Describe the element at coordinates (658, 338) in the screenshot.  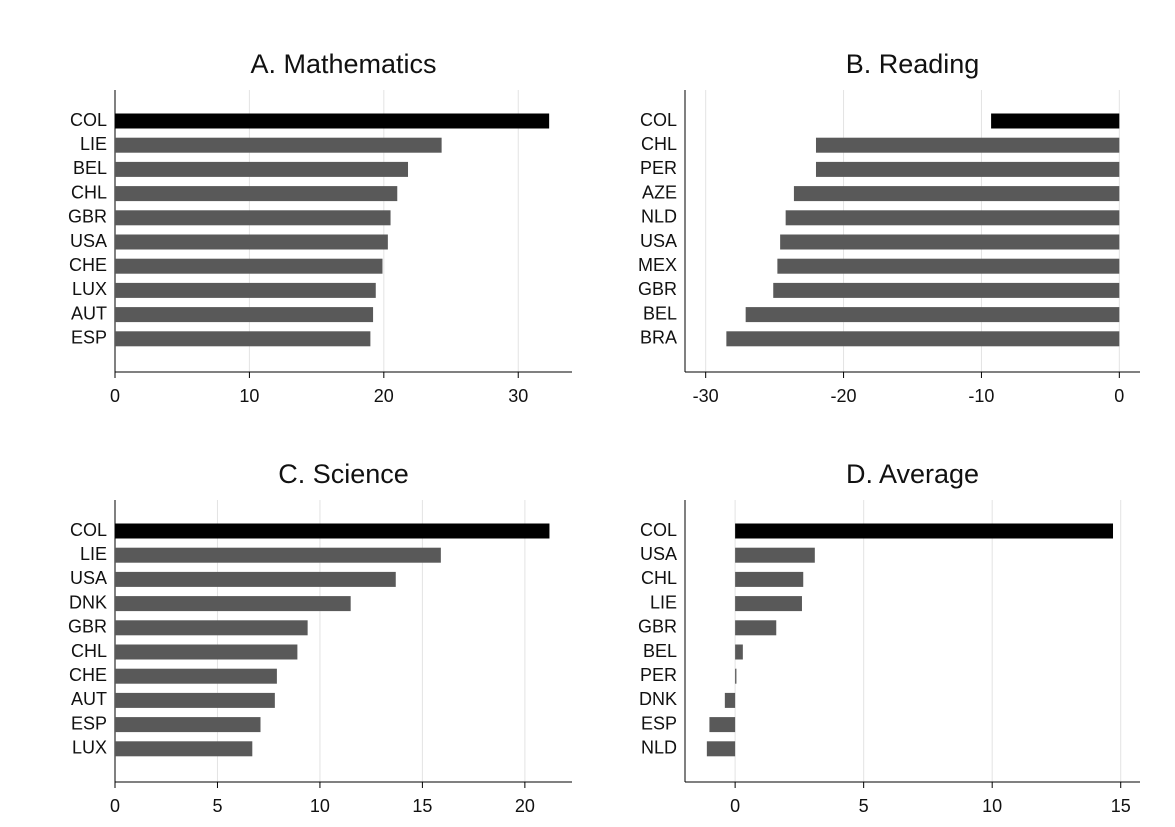
I see `category-label: BRA` at that location.